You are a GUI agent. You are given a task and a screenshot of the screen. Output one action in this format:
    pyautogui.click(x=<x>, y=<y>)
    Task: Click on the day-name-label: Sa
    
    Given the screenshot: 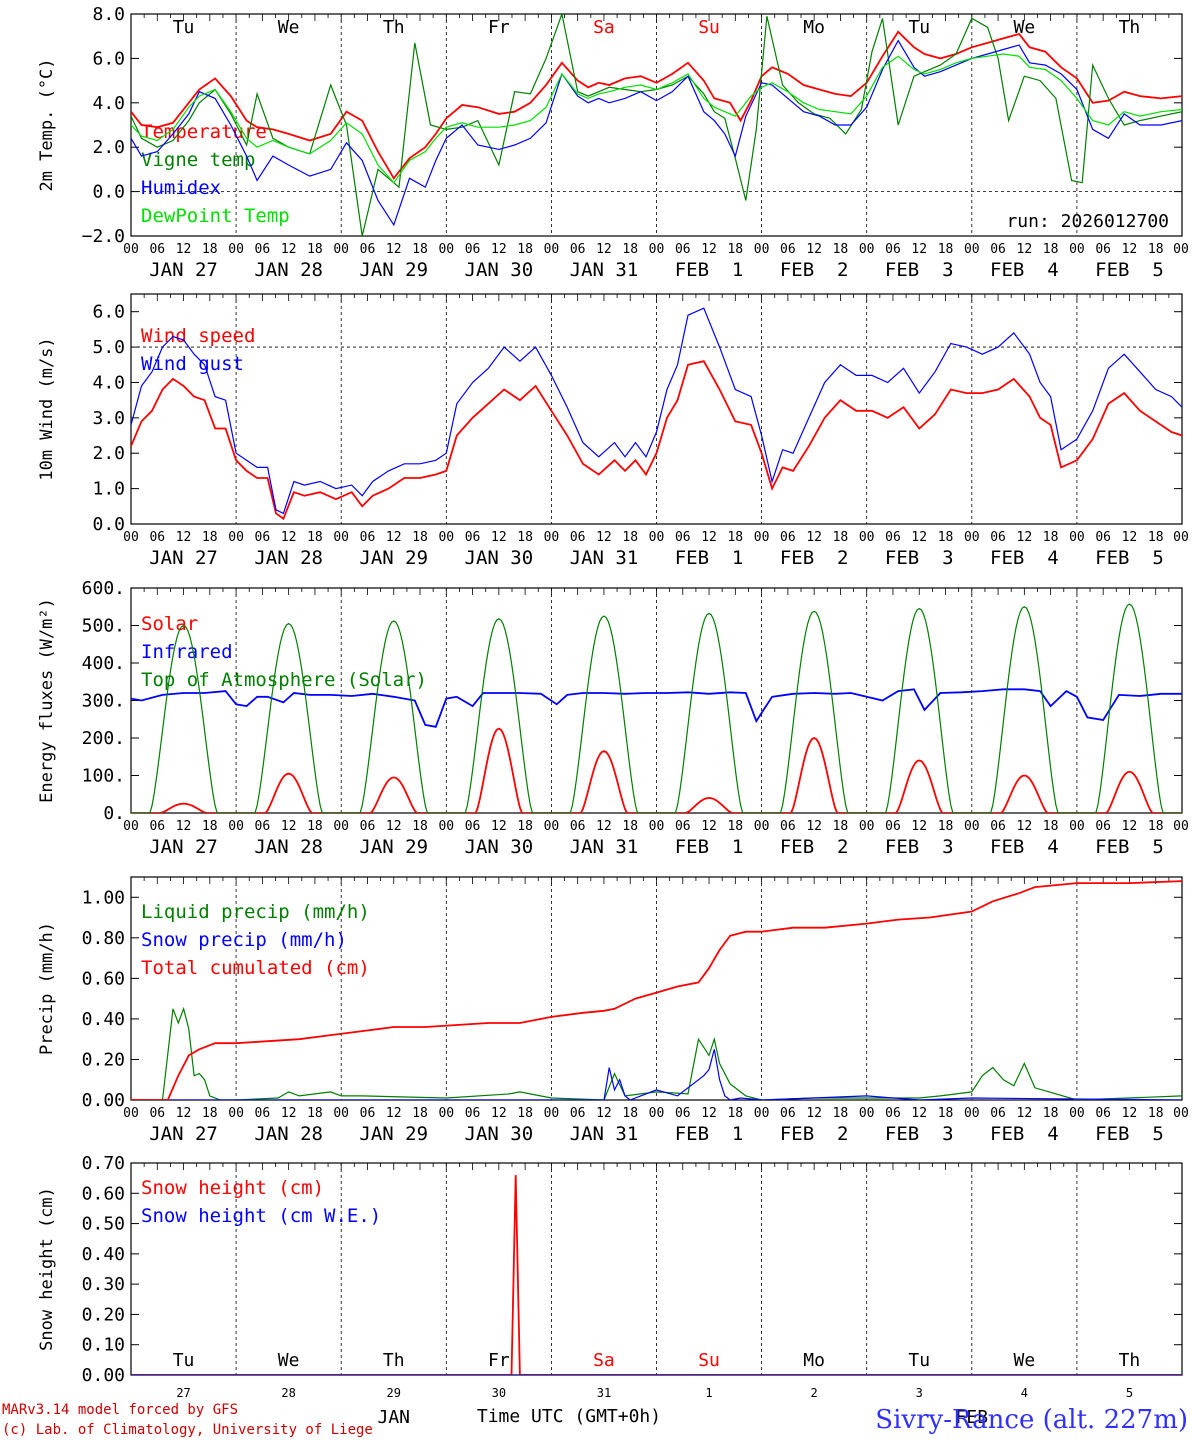 What is the action you would take?
    pyautogui.click(x=604, y=1360)
    